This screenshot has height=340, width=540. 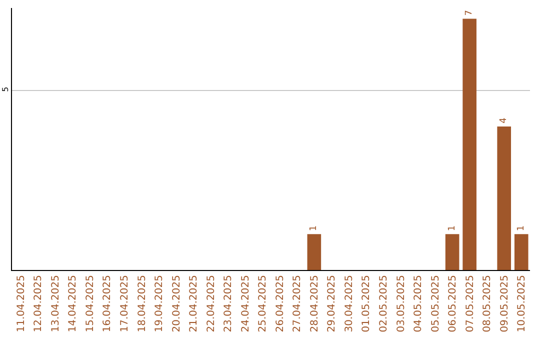 What do you see at coordinates (401, 303) in the screenshot?
I see `x-tick-label: 03.05.2025` at bounding box center [401, 303].